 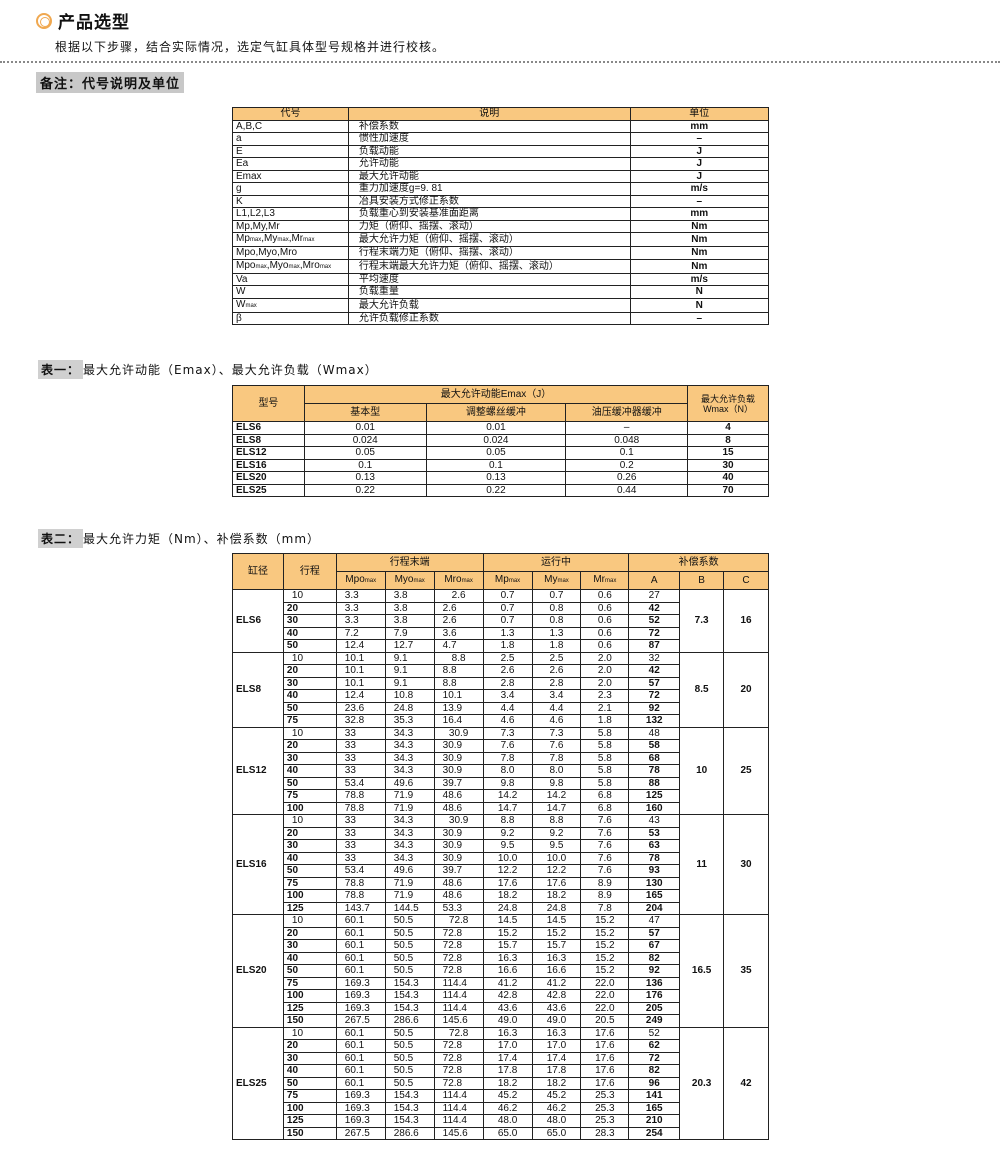 I want to click on model-cell: ELS12, so click(x=268, y=453).